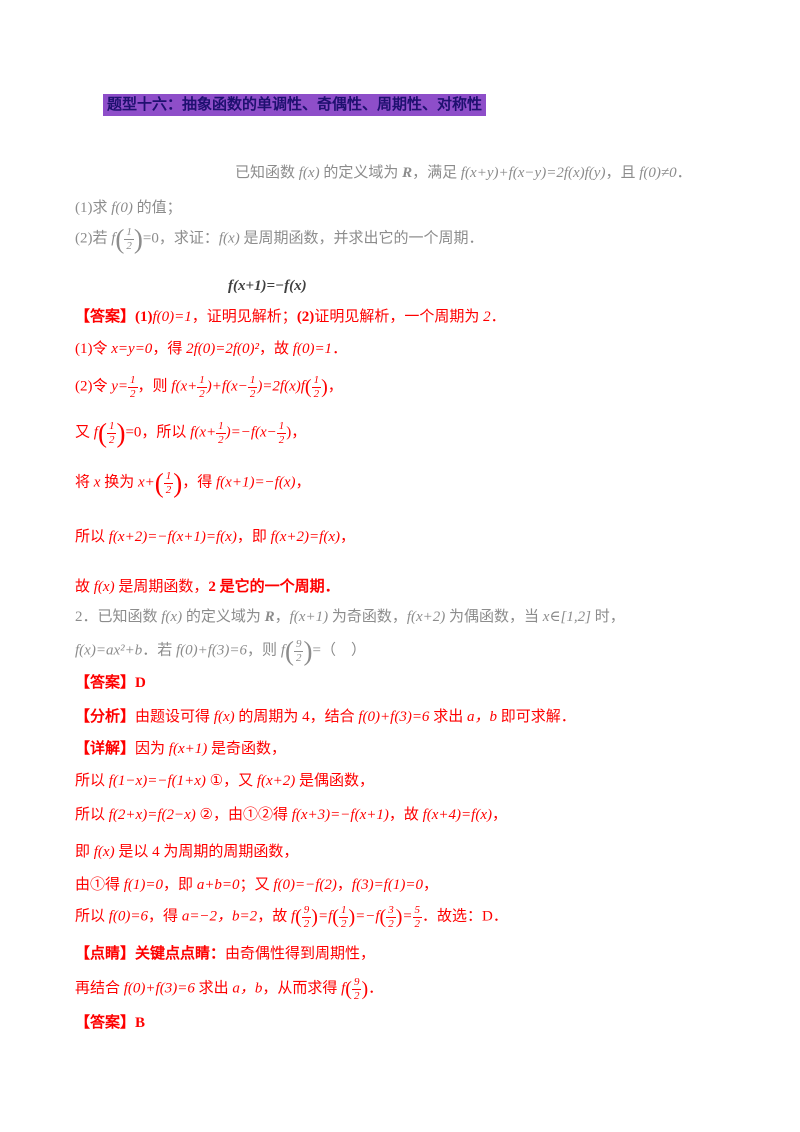  I want to click on problem1-question2: (2)若 f(1 2)=0，求证：f(x) 是周期函数，并求出它的一个周期．, so click(279, 239).